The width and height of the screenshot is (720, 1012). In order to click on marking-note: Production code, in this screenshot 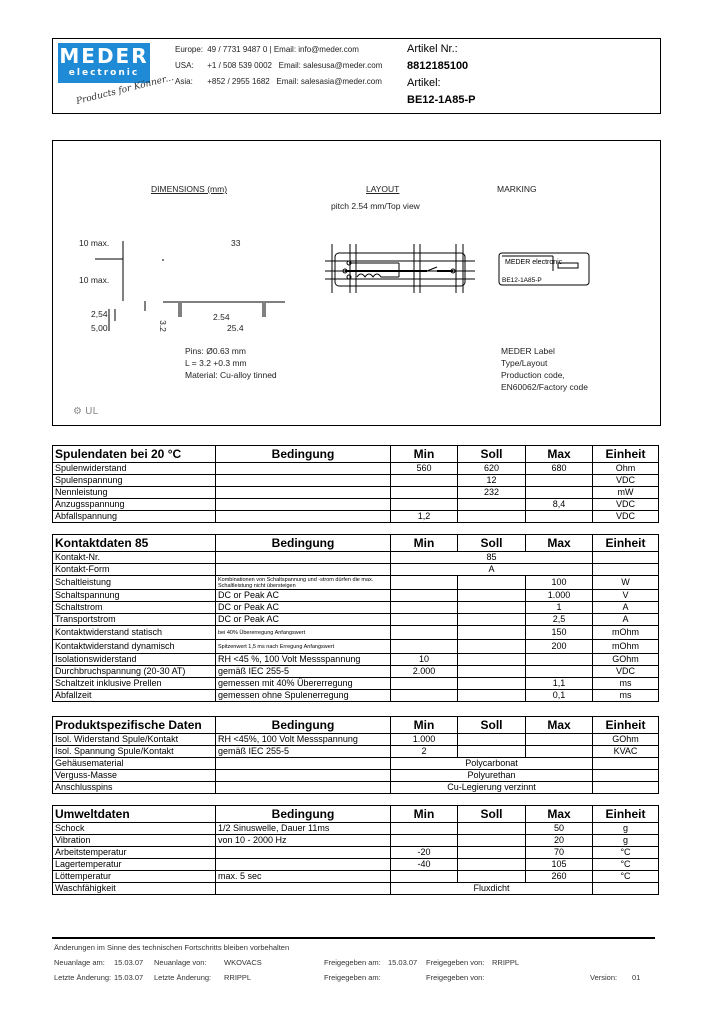, I will do `click(533, 375)`.